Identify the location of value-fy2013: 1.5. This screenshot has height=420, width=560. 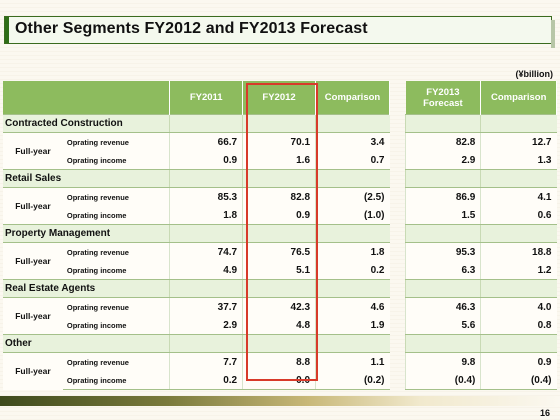
(442, 215).